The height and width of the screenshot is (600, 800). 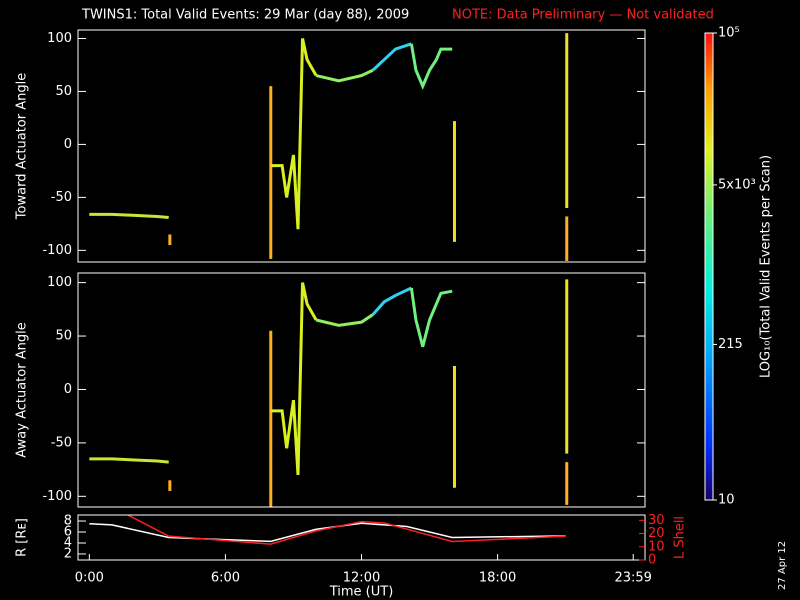 What do you see at coordinates (656, 546) in the screenshot?
I see `y2-tick-label: 10` at bounding box center [656, 546].